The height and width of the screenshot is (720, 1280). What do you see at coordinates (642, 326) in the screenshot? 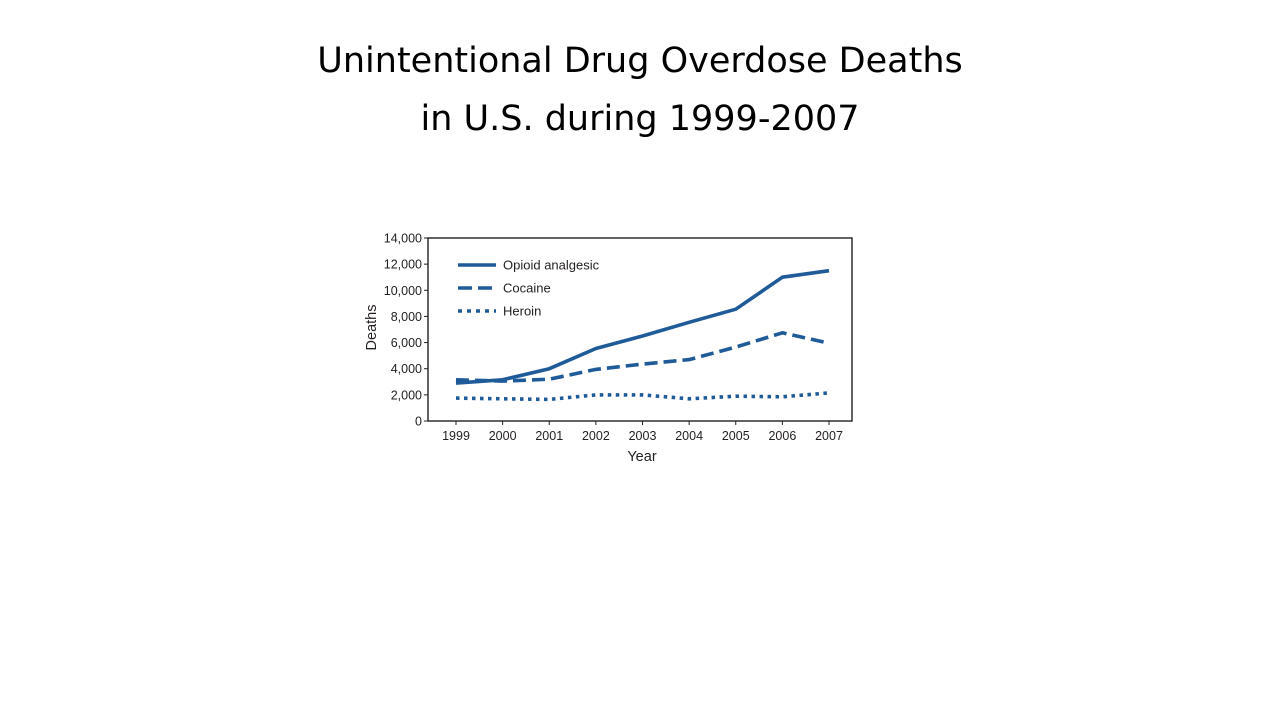
I see `series-line-opioid-analgesic` at bounding box center [642, 326].